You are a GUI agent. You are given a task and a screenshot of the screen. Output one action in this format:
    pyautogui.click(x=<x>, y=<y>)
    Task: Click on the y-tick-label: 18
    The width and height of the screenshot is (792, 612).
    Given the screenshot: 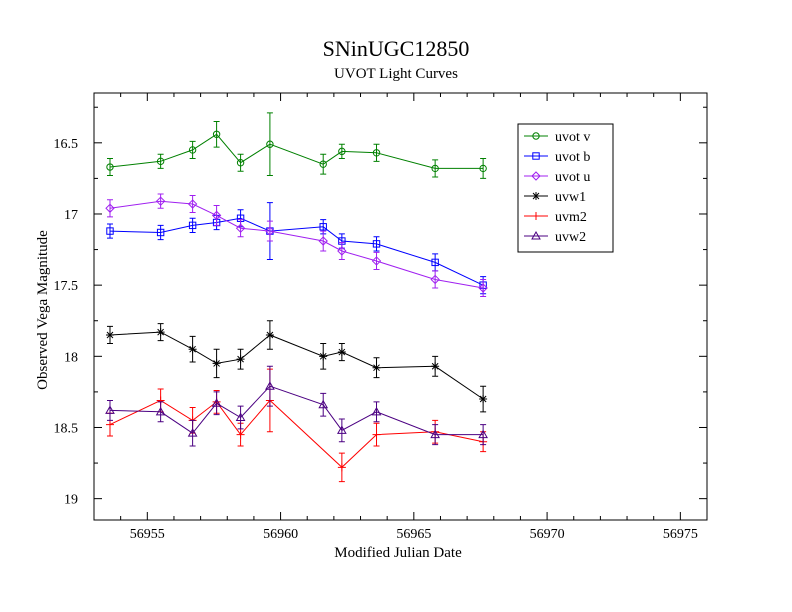 What is the action you would take?
    pyautogui.click(x=71, y=357)
    